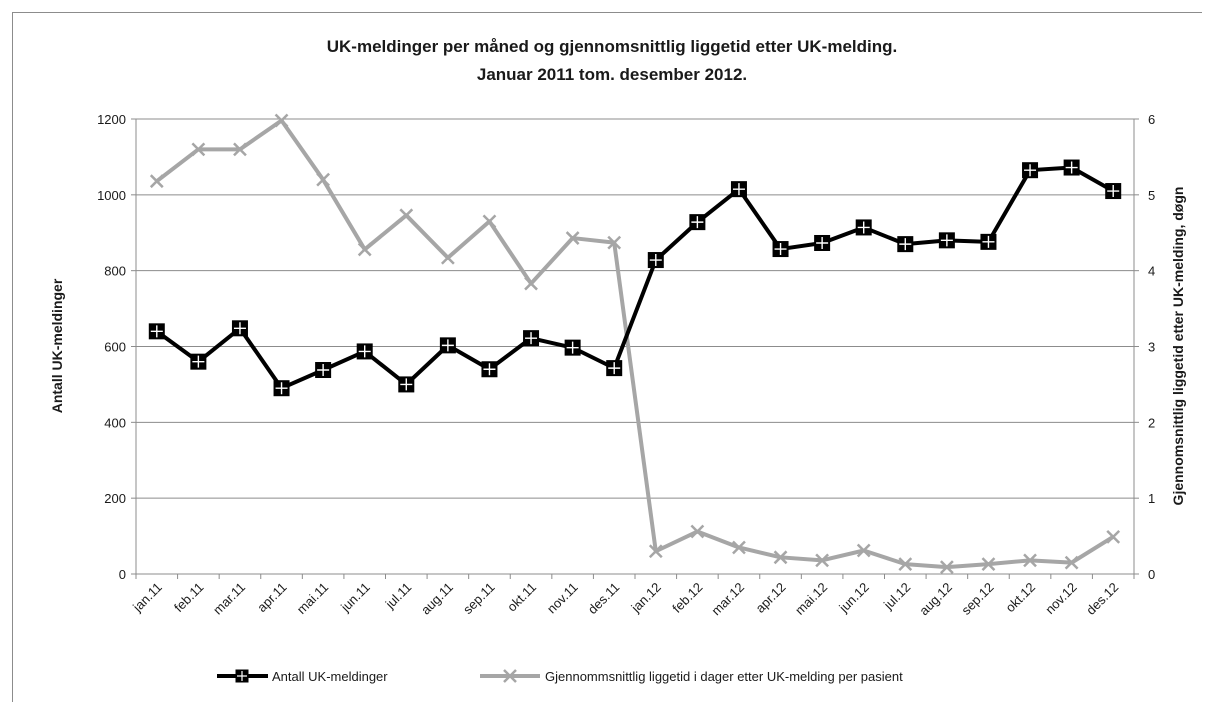 This screenshot has width=1208, height=702. What do you see at coordinates (188, 597) in the screenshot?
I see `x-tick-label: feb.11` at bounding box center [188, 597].